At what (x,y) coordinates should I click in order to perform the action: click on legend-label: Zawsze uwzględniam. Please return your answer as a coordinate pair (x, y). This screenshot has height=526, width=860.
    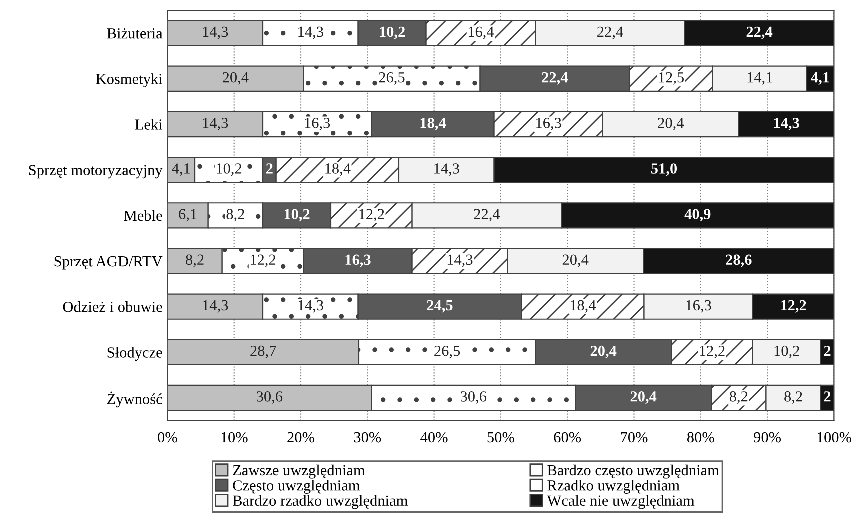
    Looking at the image, I should click on (299, 471).